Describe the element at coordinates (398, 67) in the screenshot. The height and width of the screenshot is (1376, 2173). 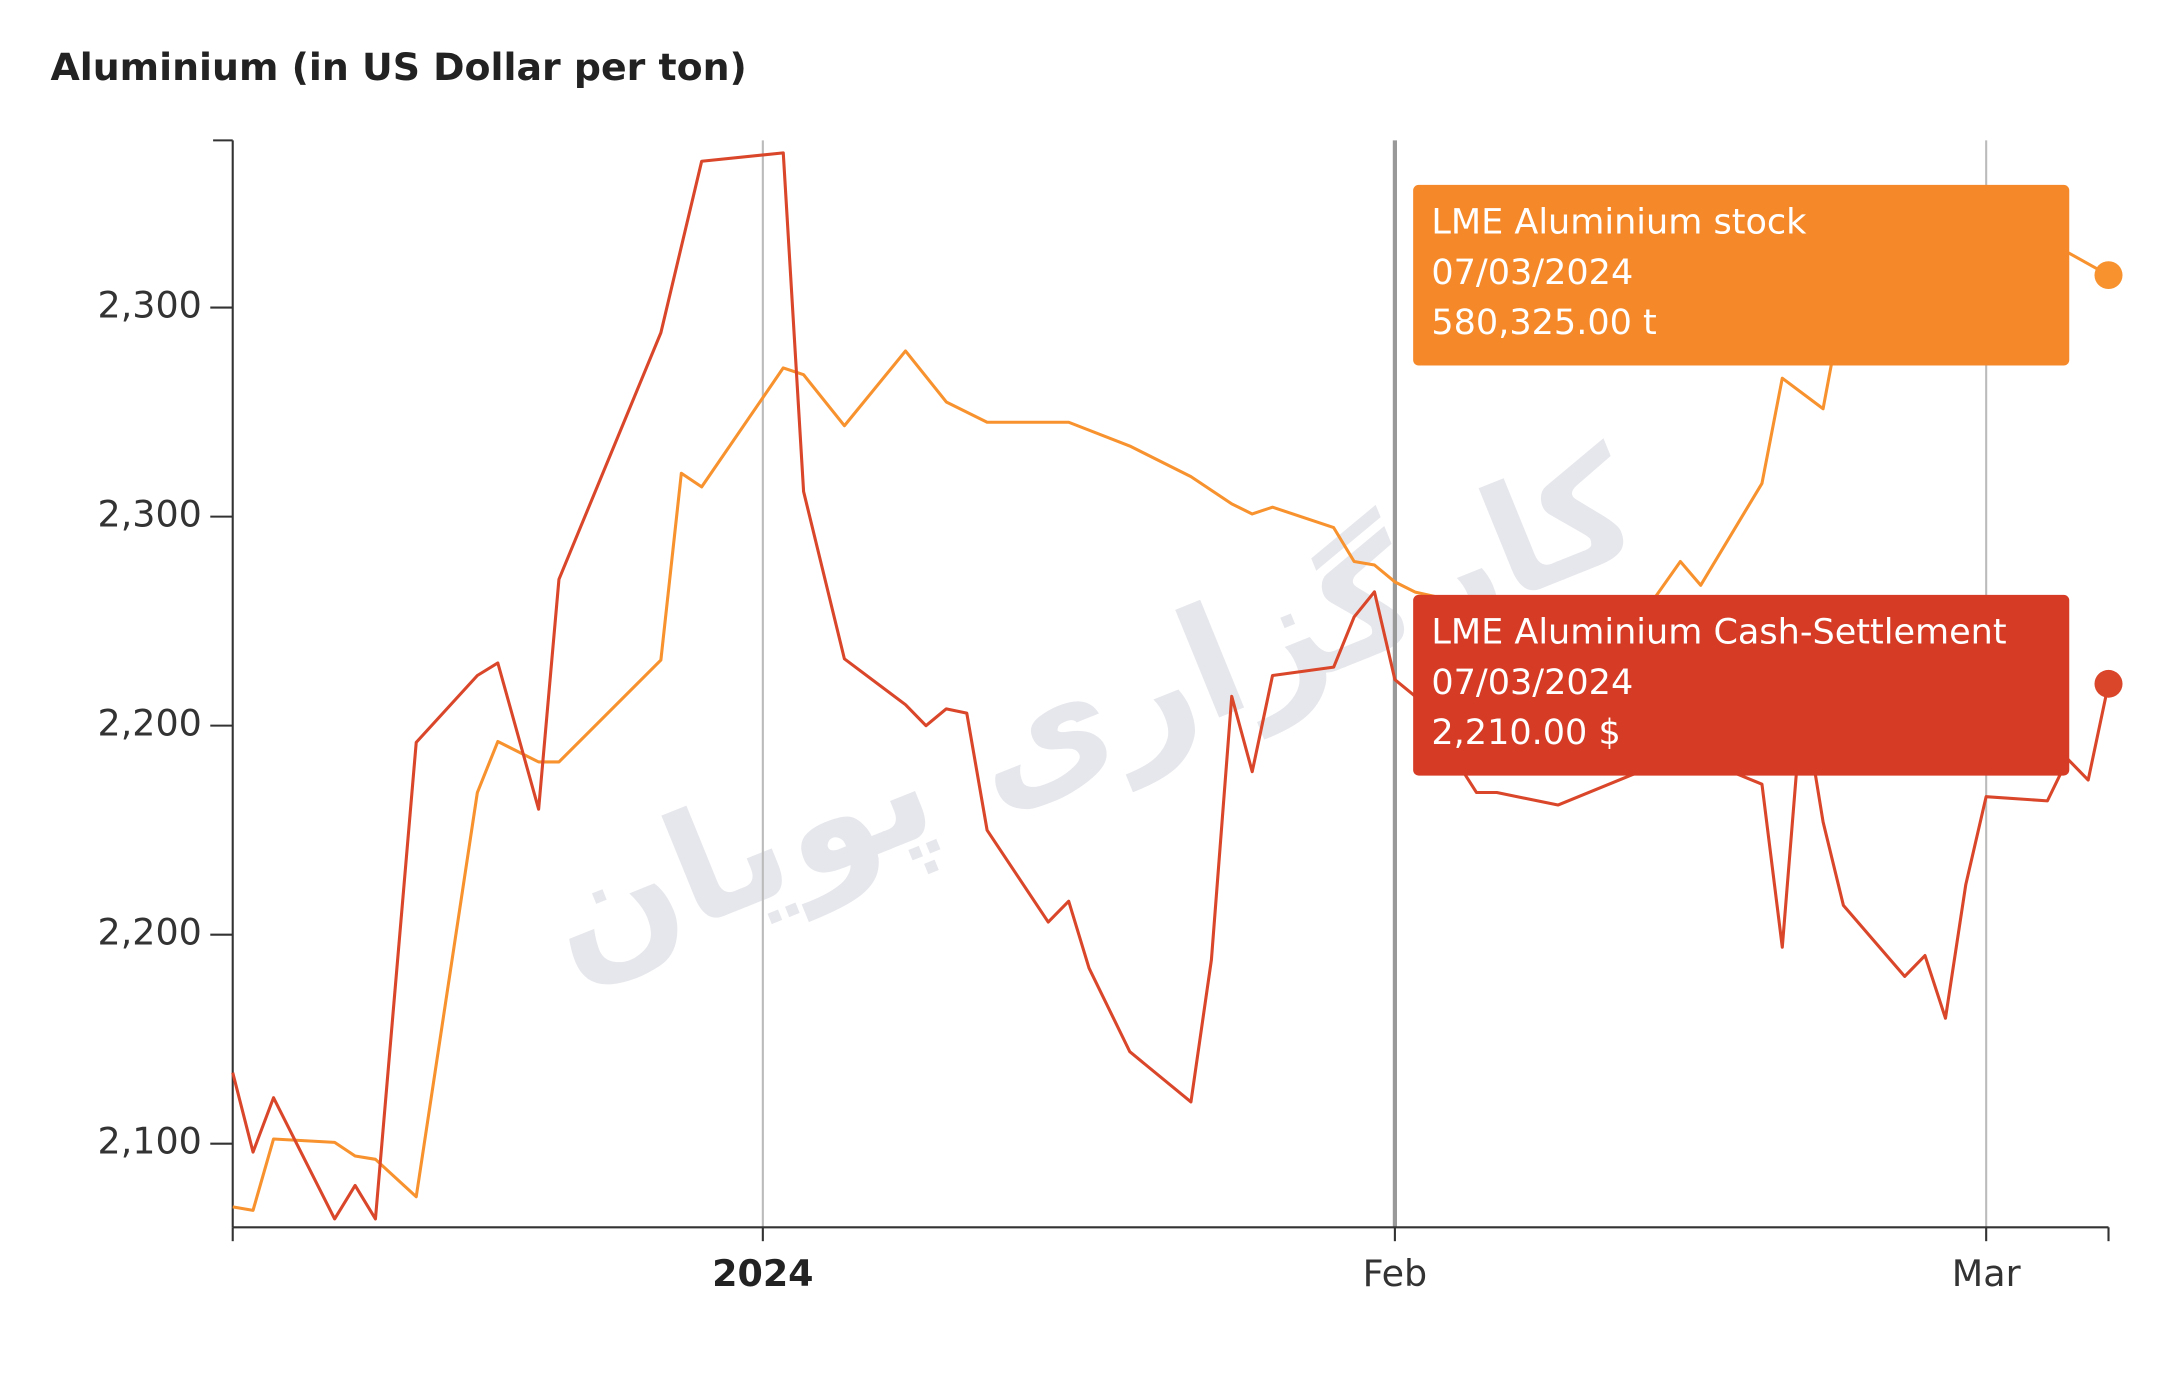
I see `chart-title: Aluminium (in US Dollar per ton)` at that location.